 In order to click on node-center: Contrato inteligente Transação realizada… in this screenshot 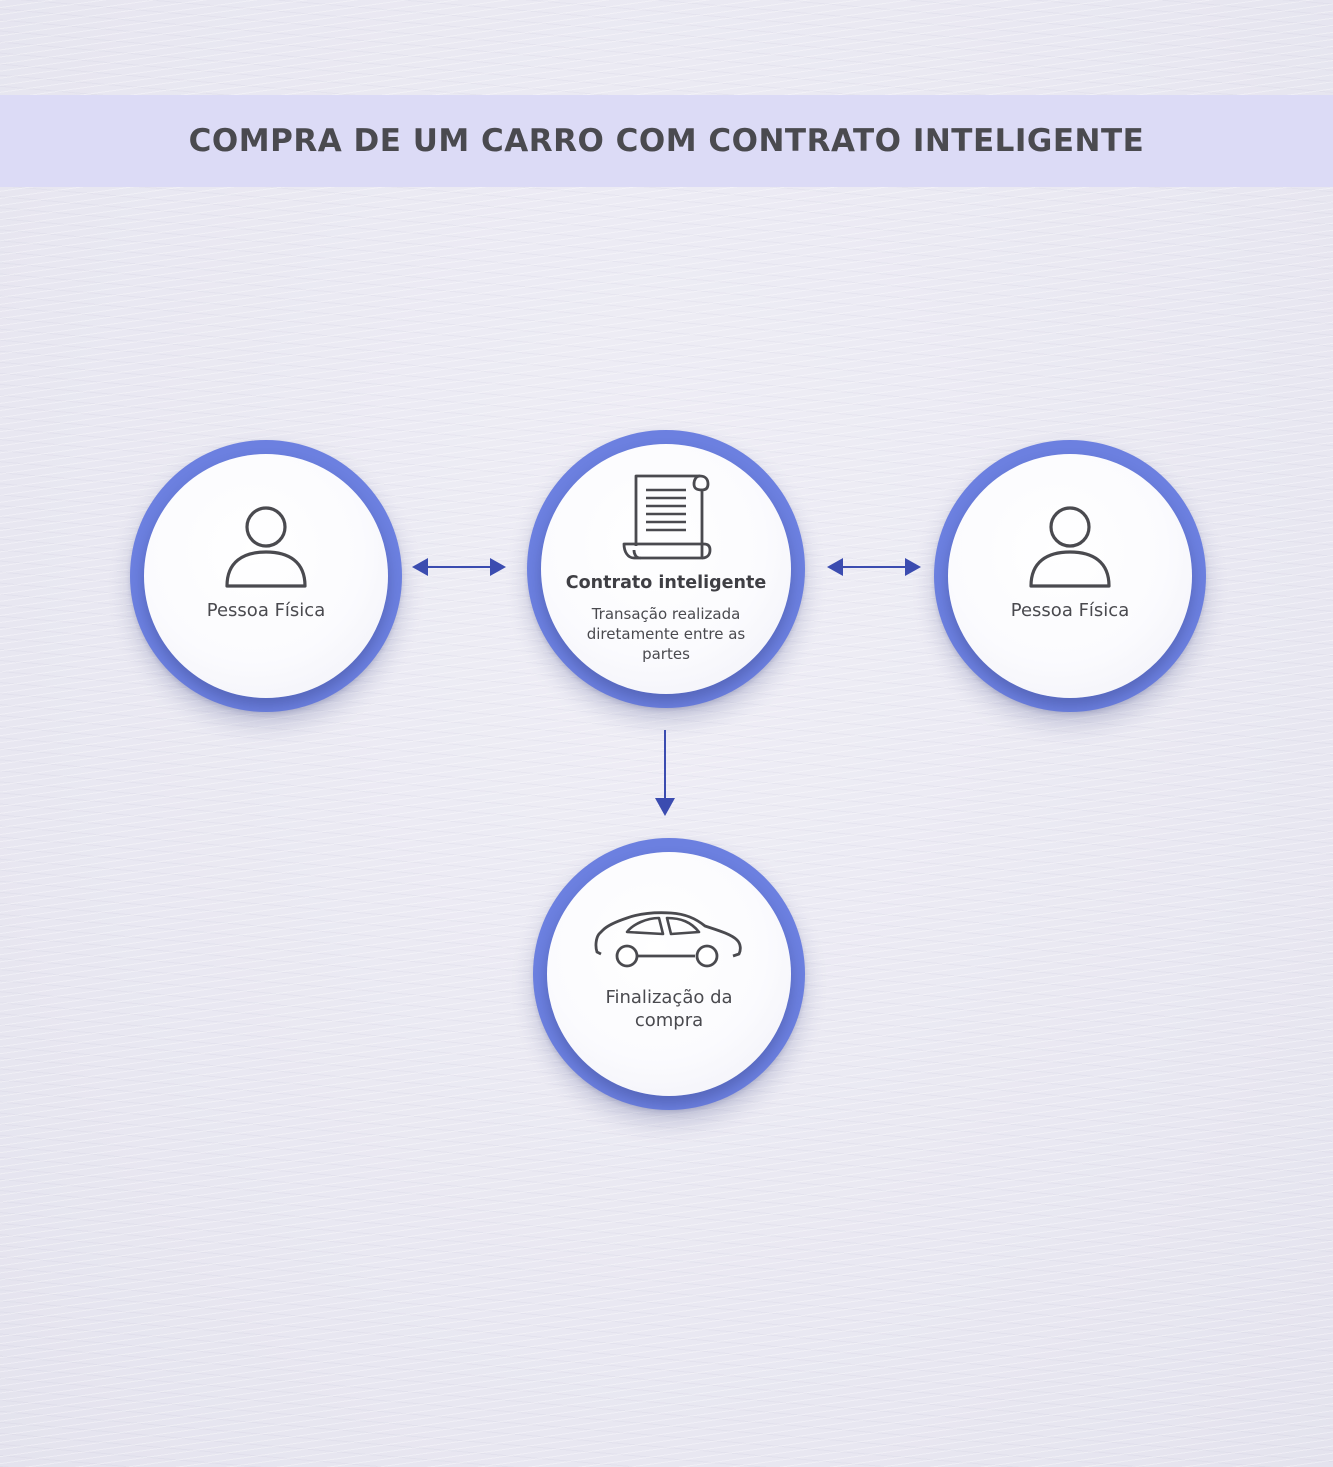, I will do `click(666, 569)`.